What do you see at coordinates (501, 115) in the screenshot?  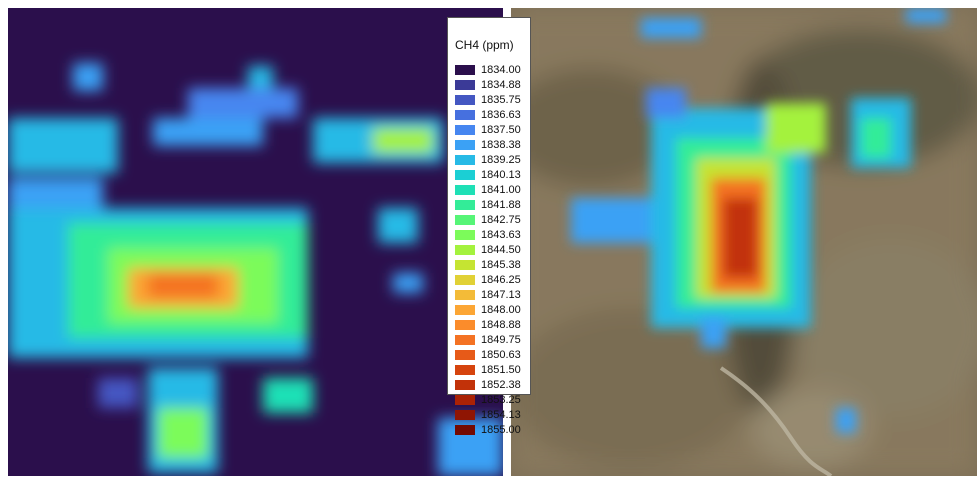 I see `legend-label: 1836.63` at bounding box center [501, 115].